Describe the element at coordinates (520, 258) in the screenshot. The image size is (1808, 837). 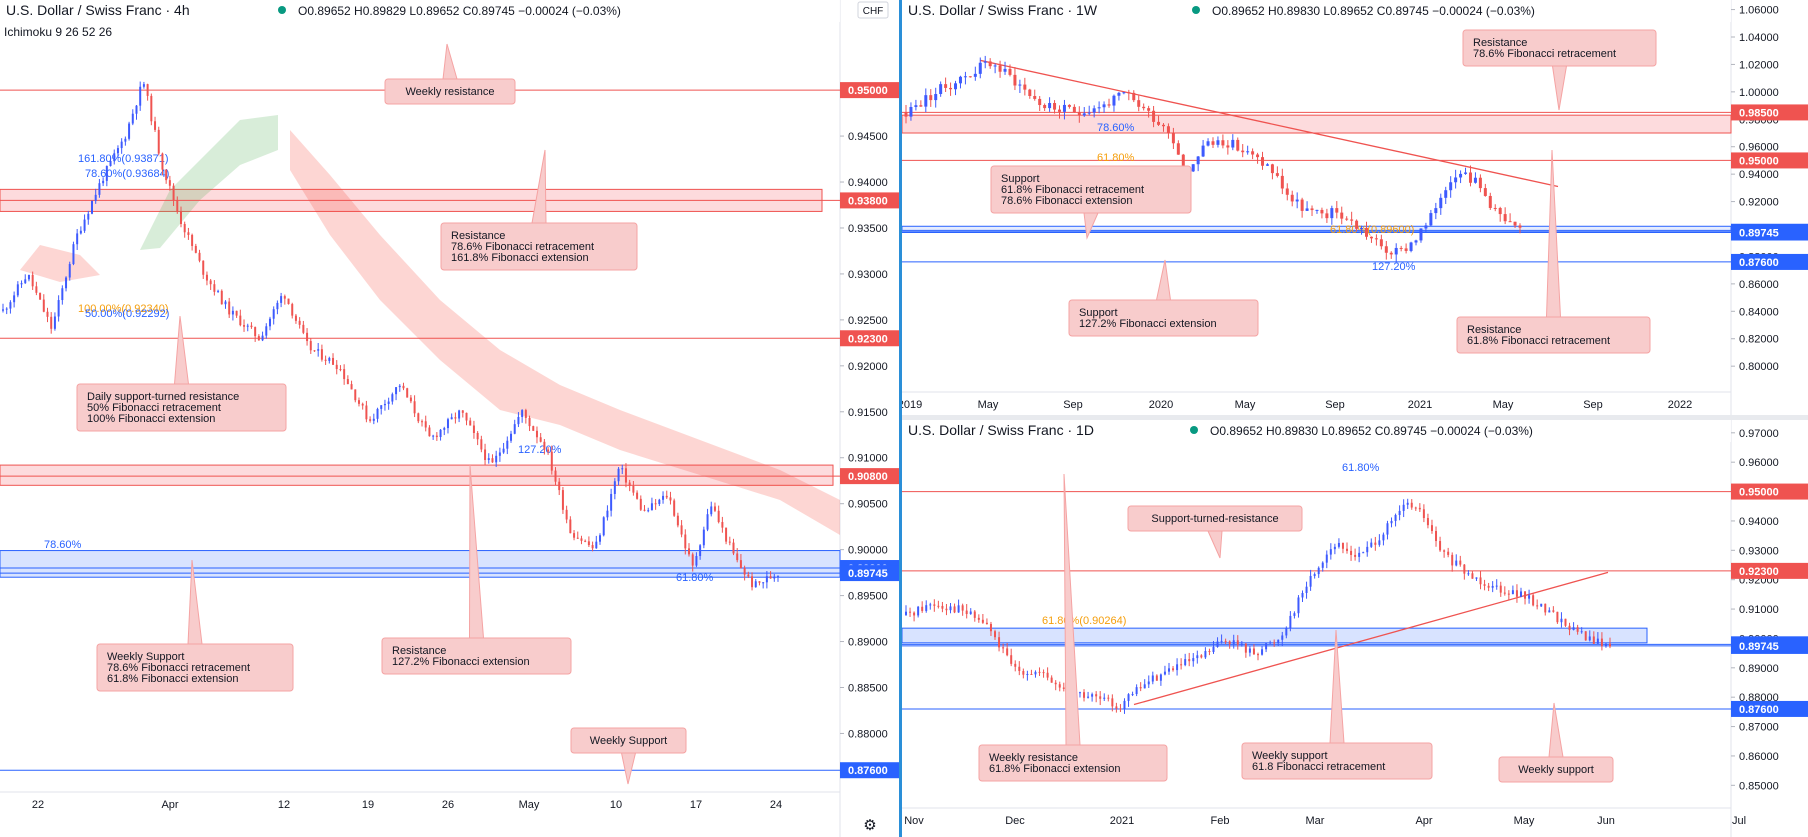
I see `callout-text: 161.8% Fibonacci extension` at that location.